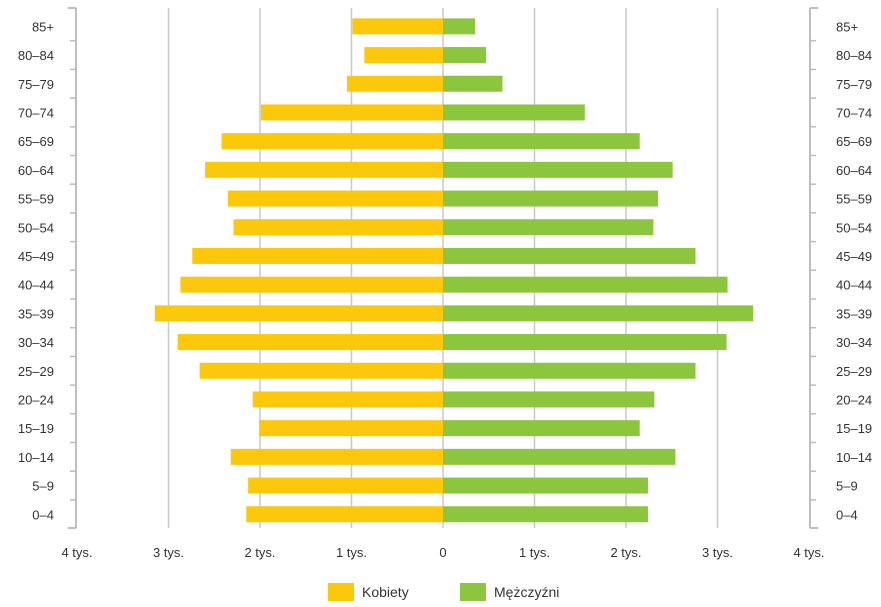 This screenshot has width=881, height=607. I want to click on category-label-right: 30–34, so click(854, 342).